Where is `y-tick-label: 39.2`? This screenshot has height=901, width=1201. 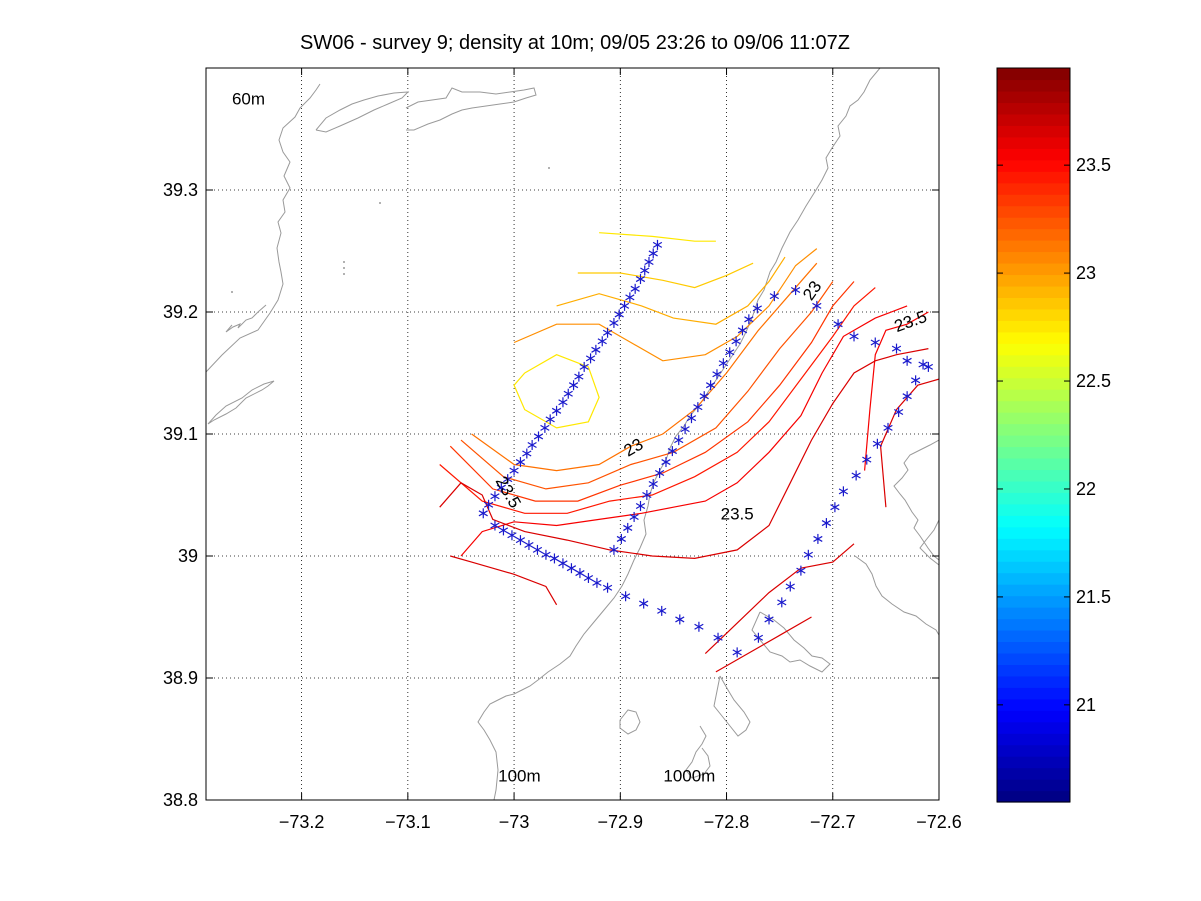 y-tick-label: 39.2 is located at coordinates (180, 312).